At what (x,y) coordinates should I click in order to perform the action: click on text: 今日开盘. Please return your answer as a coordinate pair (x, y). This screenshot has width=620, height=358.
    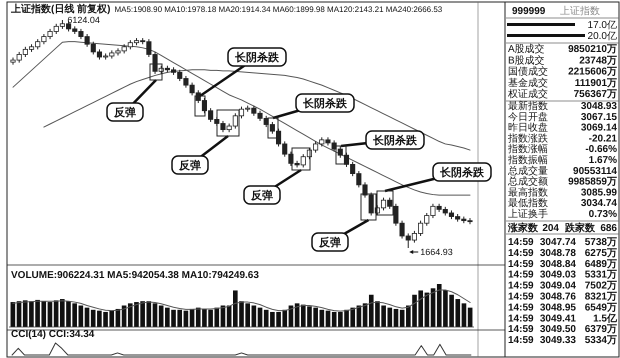
    Looking at the image, I should click on (528, 116).